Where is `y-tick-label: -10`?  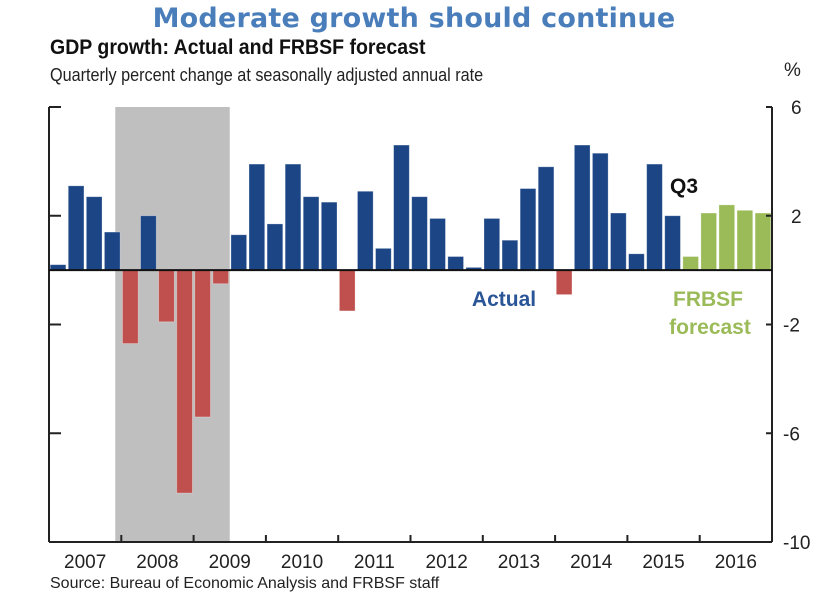 y-tick-label: -10 is located at coordinates (796, 543).